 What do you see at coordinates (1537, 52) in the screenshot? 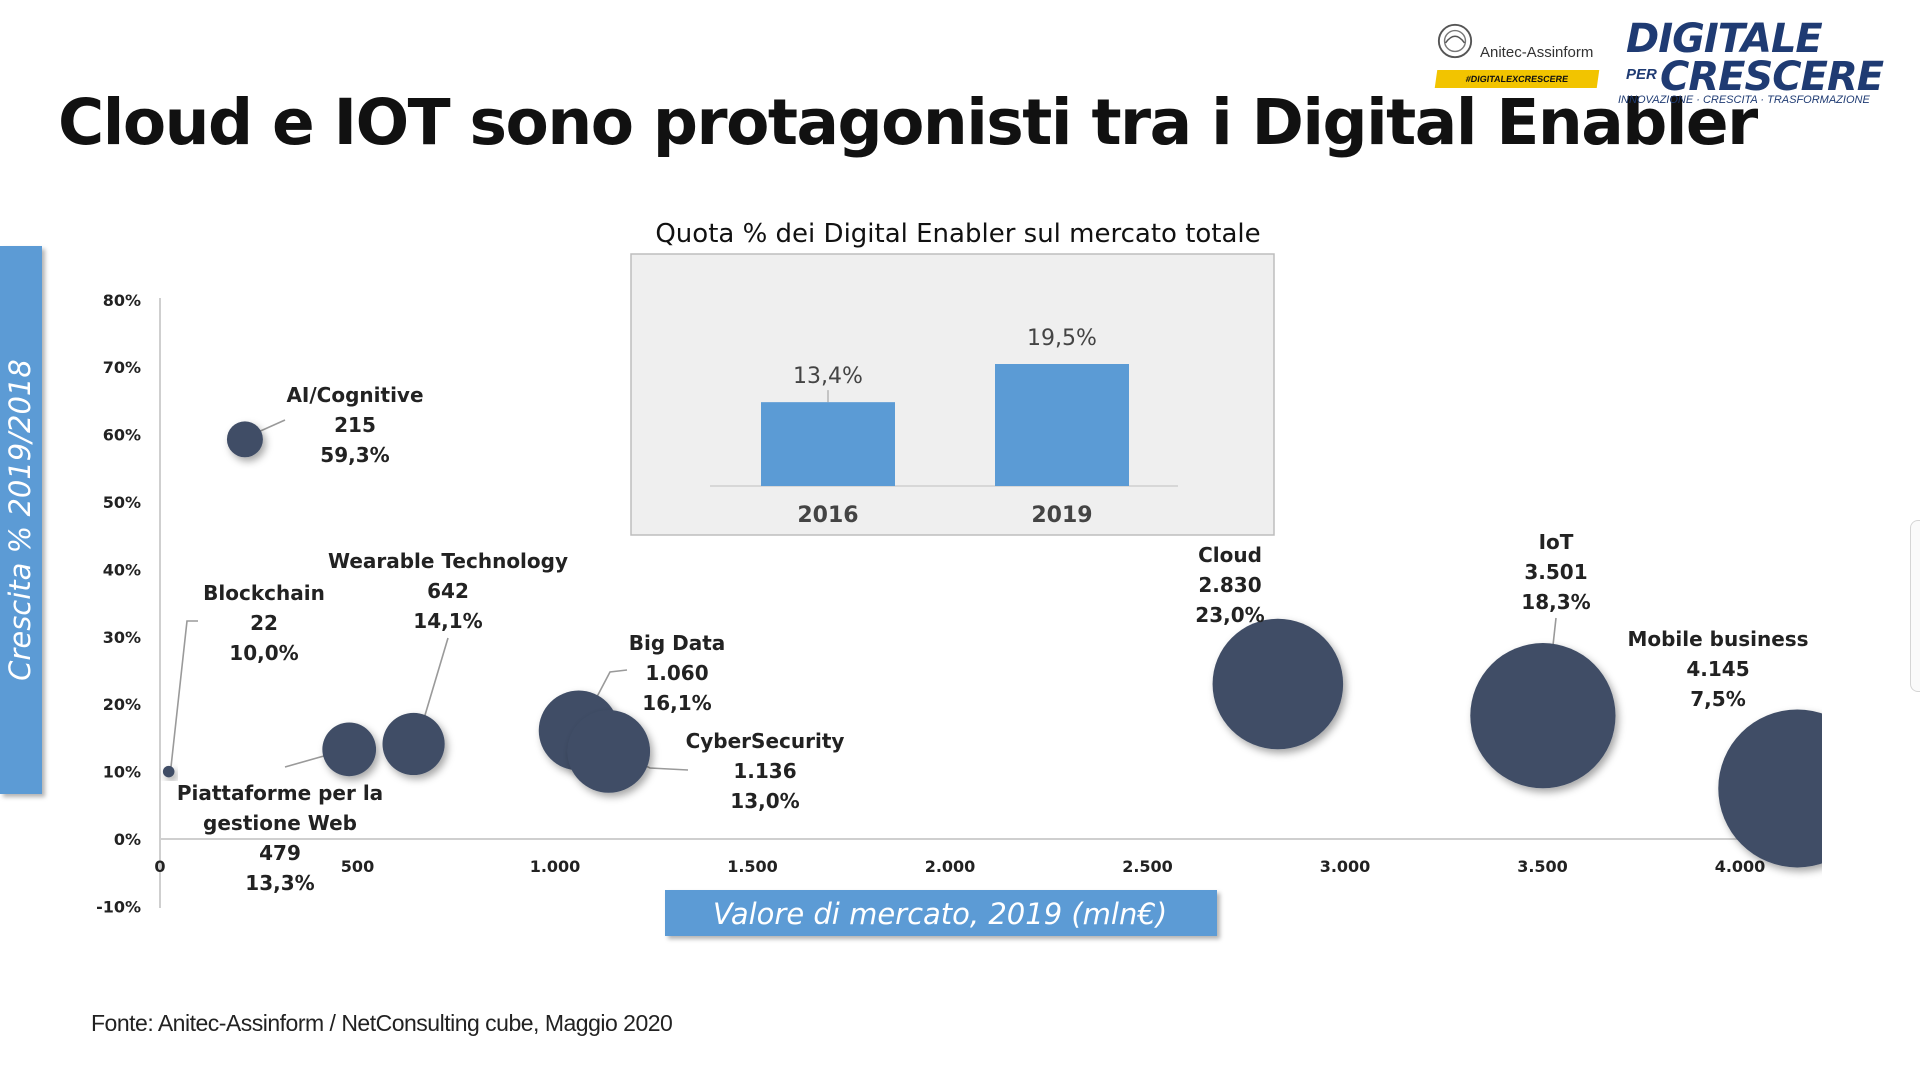
I see `anitec-name: Anitec-Assinform` at bounding box center [1537, 52].